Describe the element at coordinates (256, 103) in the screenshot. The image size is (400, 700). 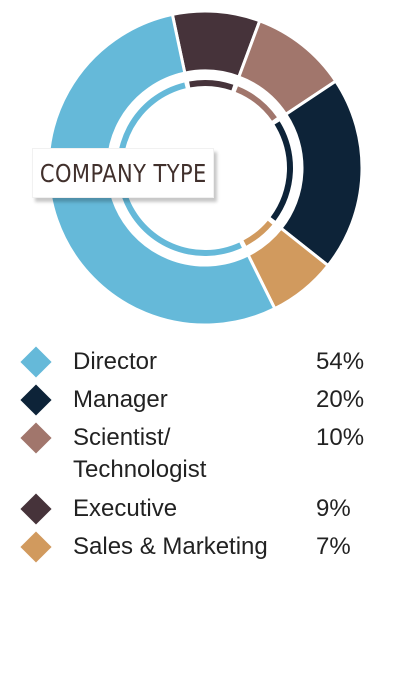
I see `inner-ring-slice-scientist-technologist` at that location.